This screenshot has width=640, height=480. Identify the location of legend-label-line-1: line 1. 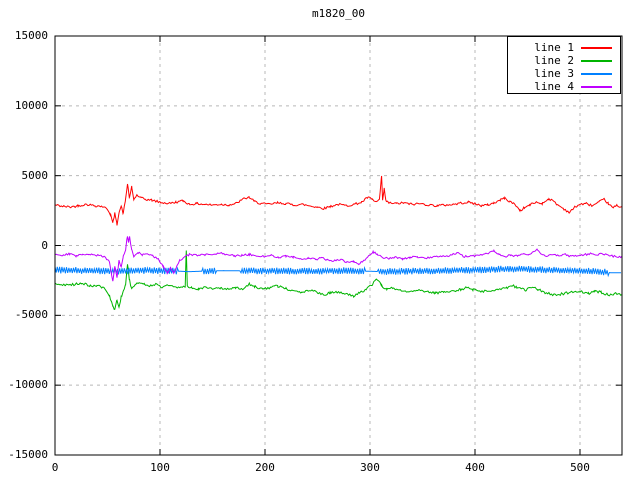
(554, 47).